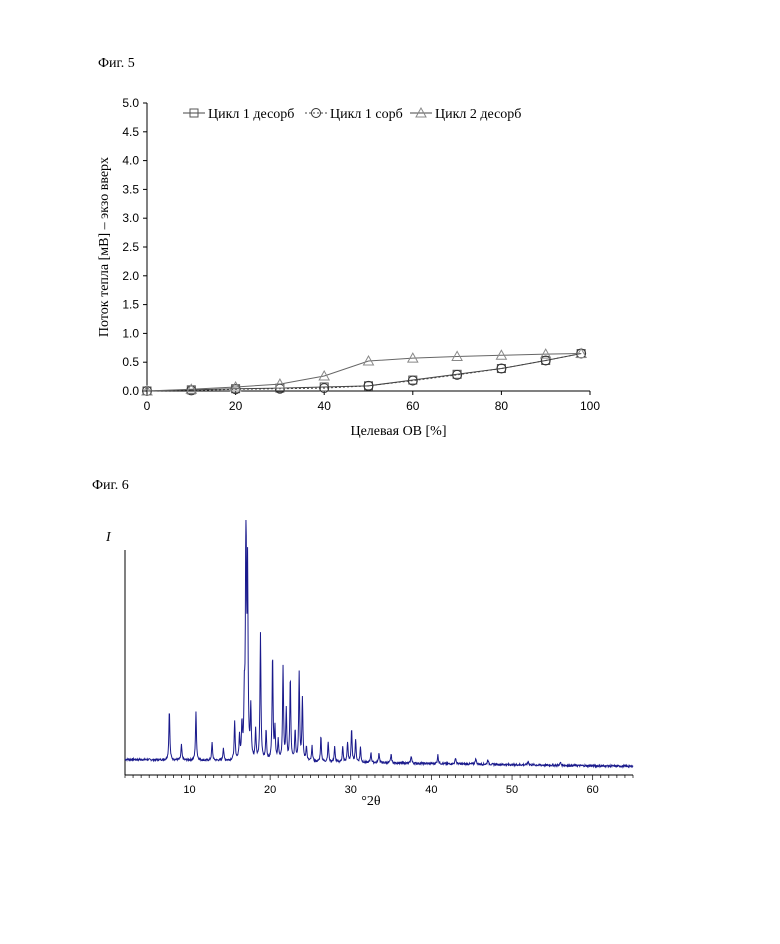  Describe the element at coordinates (130, 305) in the screenshot. I see `y-tick-label: 1.5` at that location.